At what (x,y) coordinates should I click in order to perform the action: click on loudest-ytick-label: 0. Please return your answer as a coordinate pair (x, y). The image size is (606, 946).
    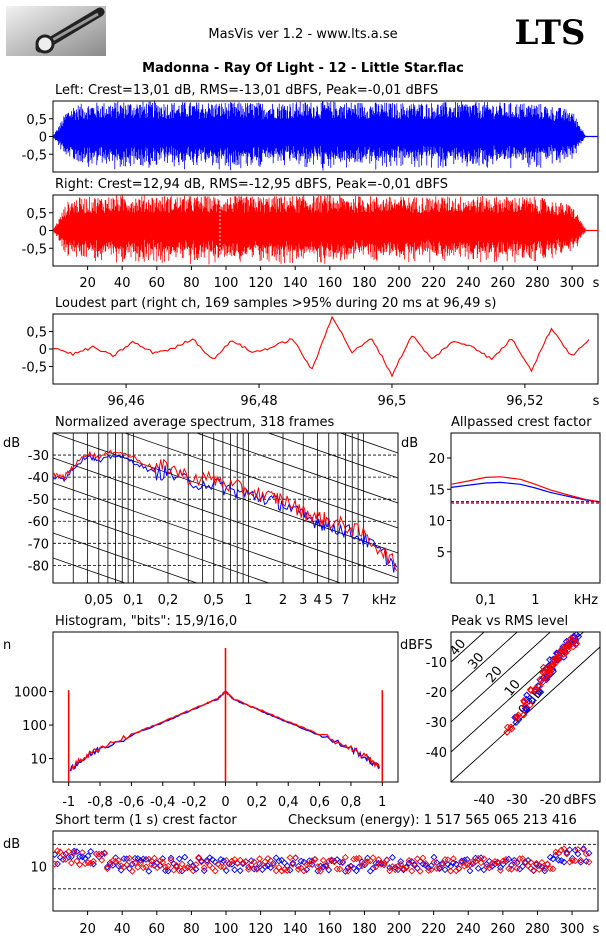
    Looking at the image, I should click on (43, 350).